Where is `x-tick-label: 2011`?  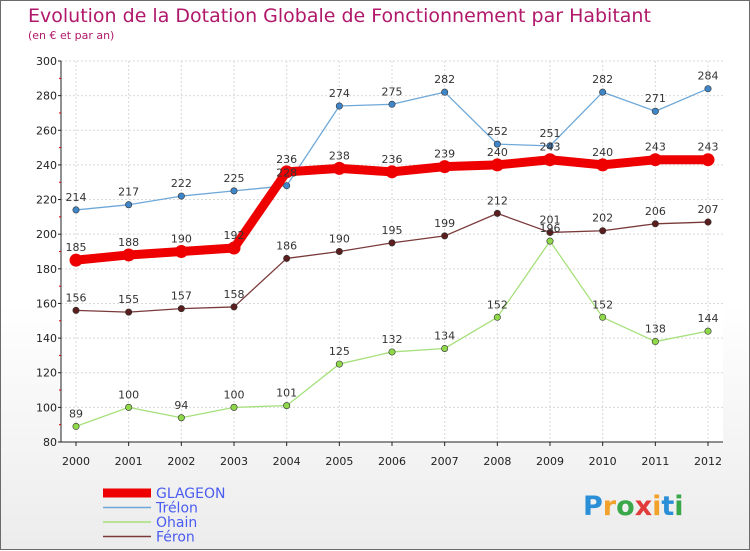 x-tick-label: 2011 is located at coordinates (655, 461).